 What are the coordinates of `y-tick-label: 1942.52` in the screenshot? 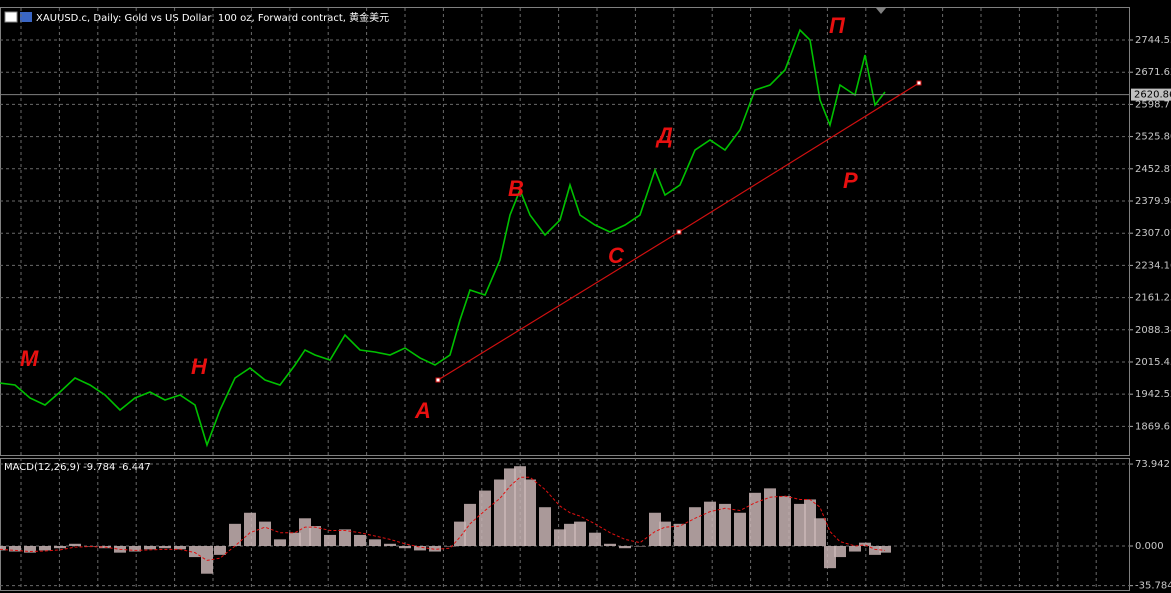 It's located at (1153, 394).